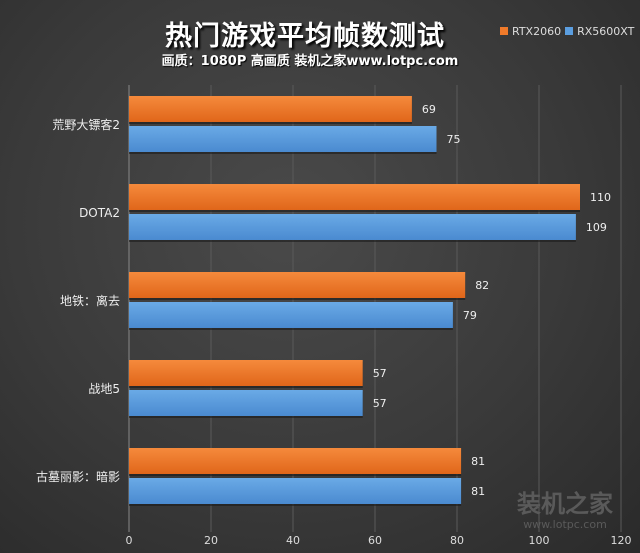 Image resolution: width=640 pixels, height=553 pixels. Describe the element at coordinates (375, 540) in the screenshot. I see `x-tick-label: 60` at that location.